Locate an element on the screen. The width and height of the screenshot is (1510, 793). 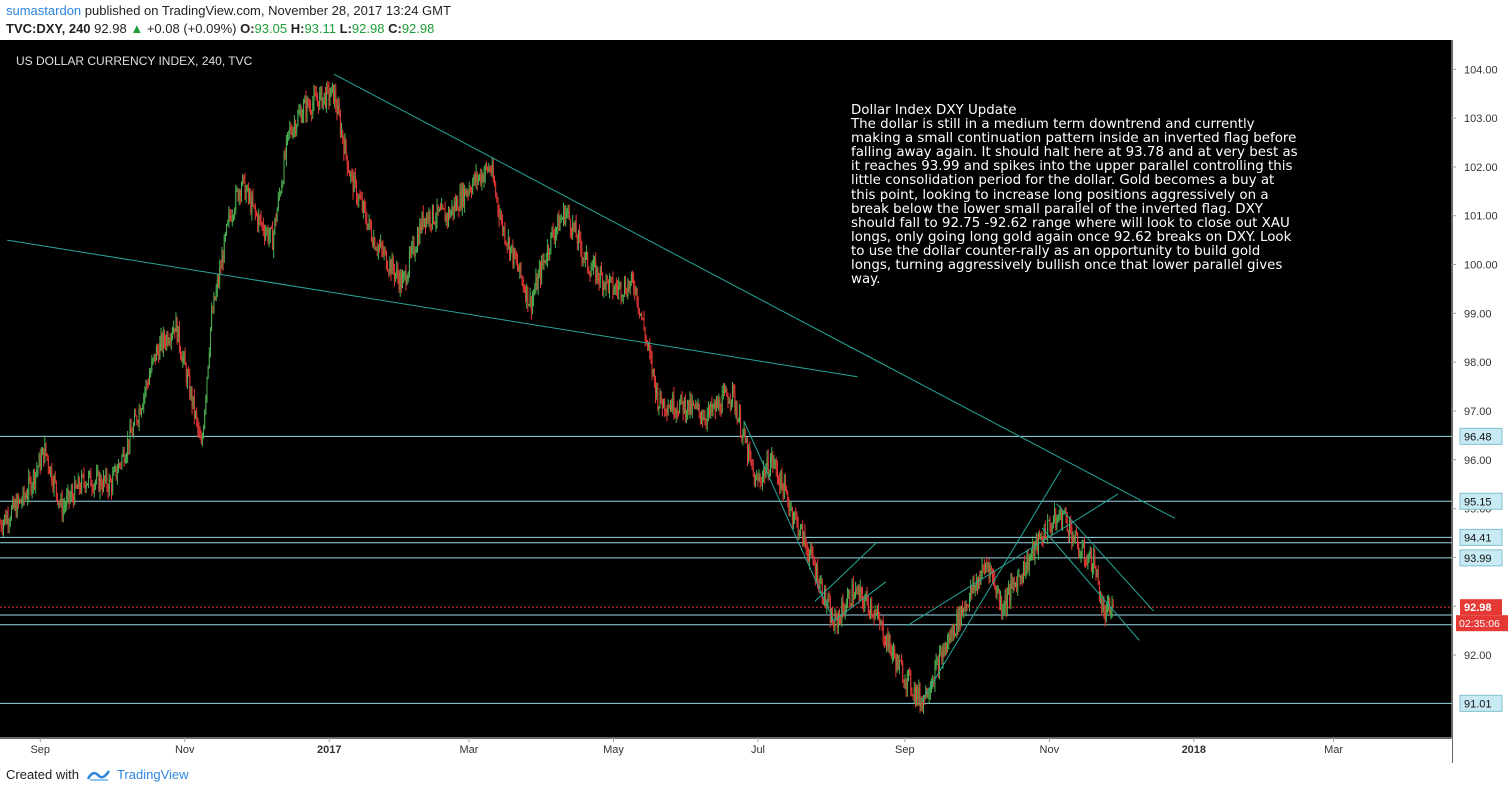
created-with-text: Created with is located at coordinates (42, 774).